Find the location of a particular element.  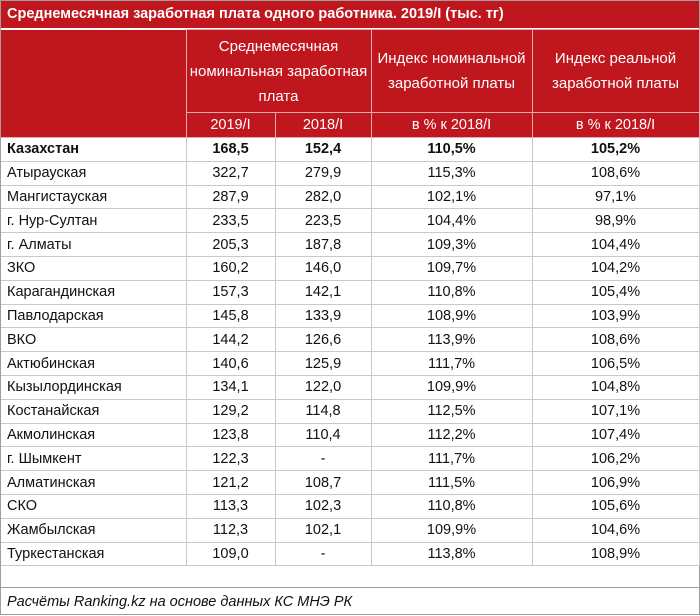

index-nominal-cell: 104,4% is located at coordinates (452, 221).